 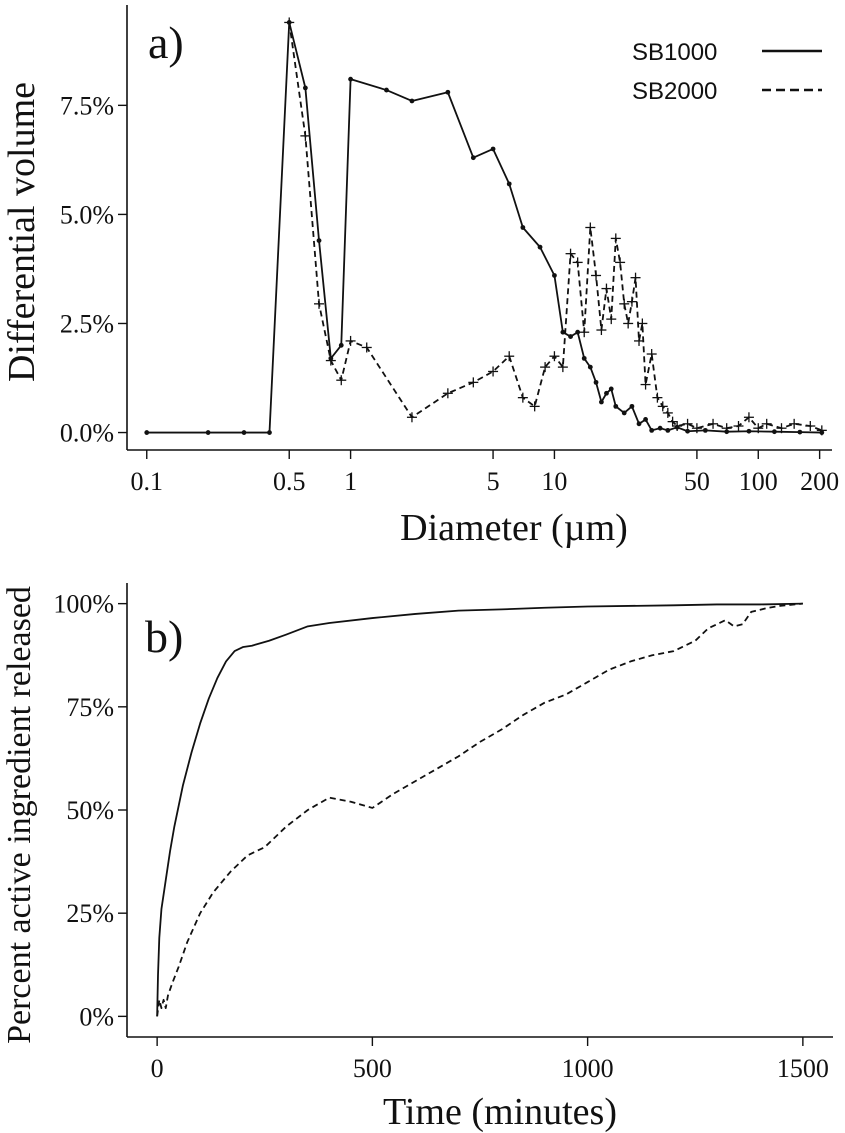 I want to click on panel-a-y-axis-title: Differential volume, so click(x=22, y=232).